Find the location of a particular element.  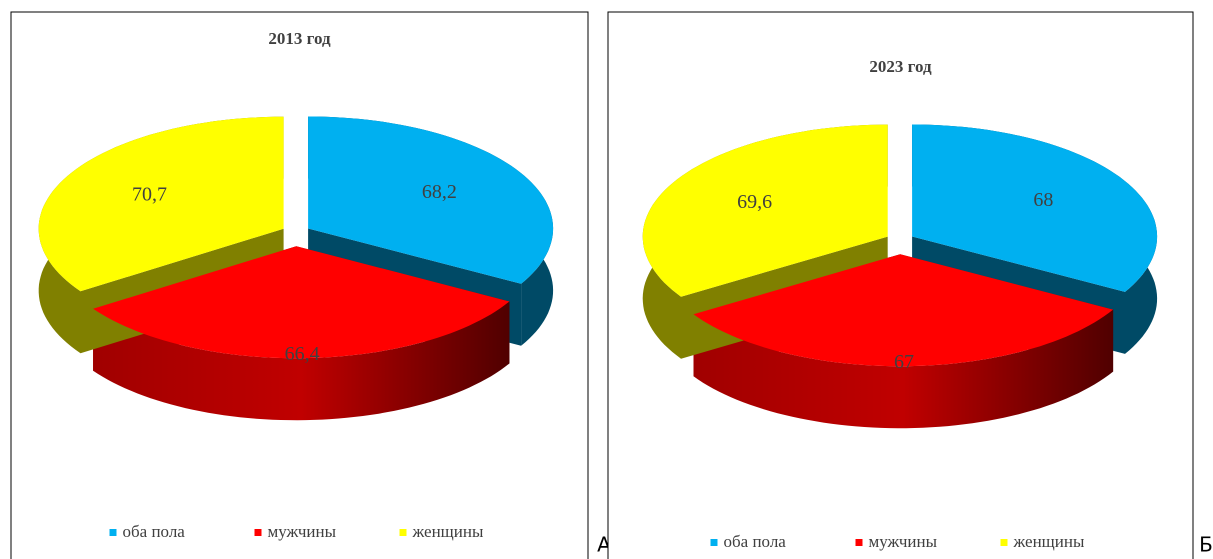

panel-label: Б is located at coordinates (1206, 545).